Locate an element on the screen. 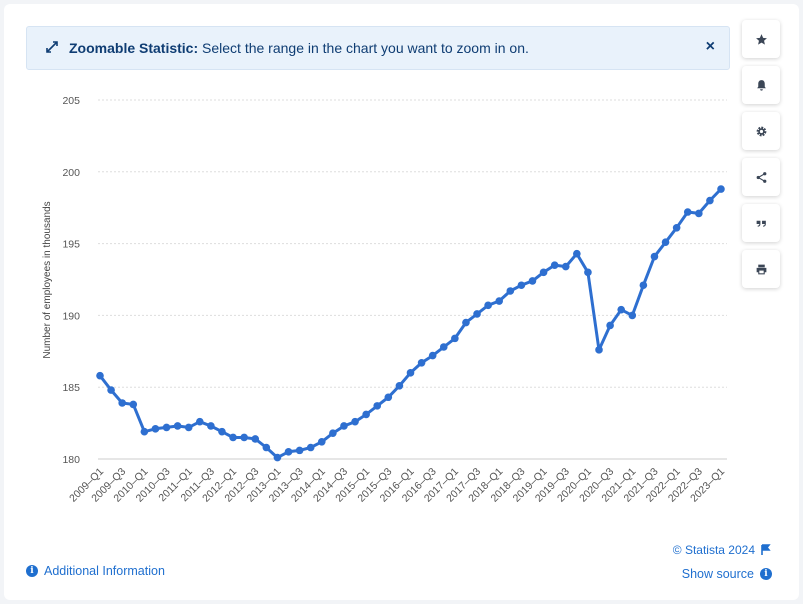  share-icon is located at coordinates (761, 177).